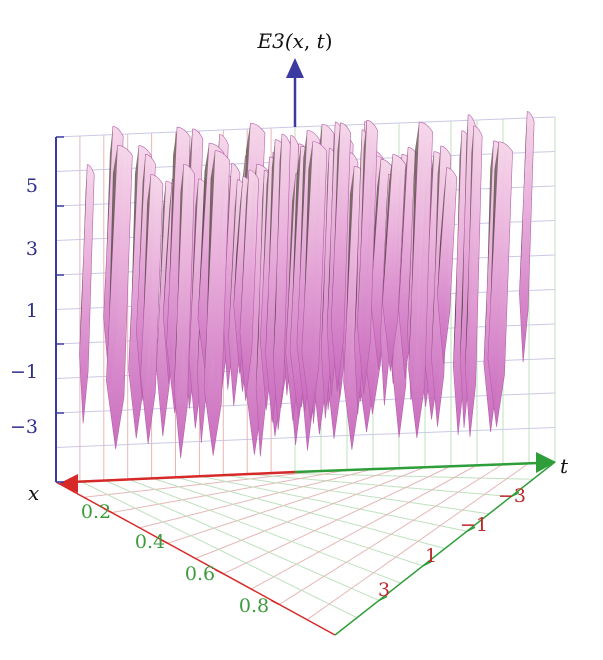 This screenshot has width=603, height=660. Describe the element at coordinates (416, 467) in the screenshot. I see `t-axis-line` at that location.